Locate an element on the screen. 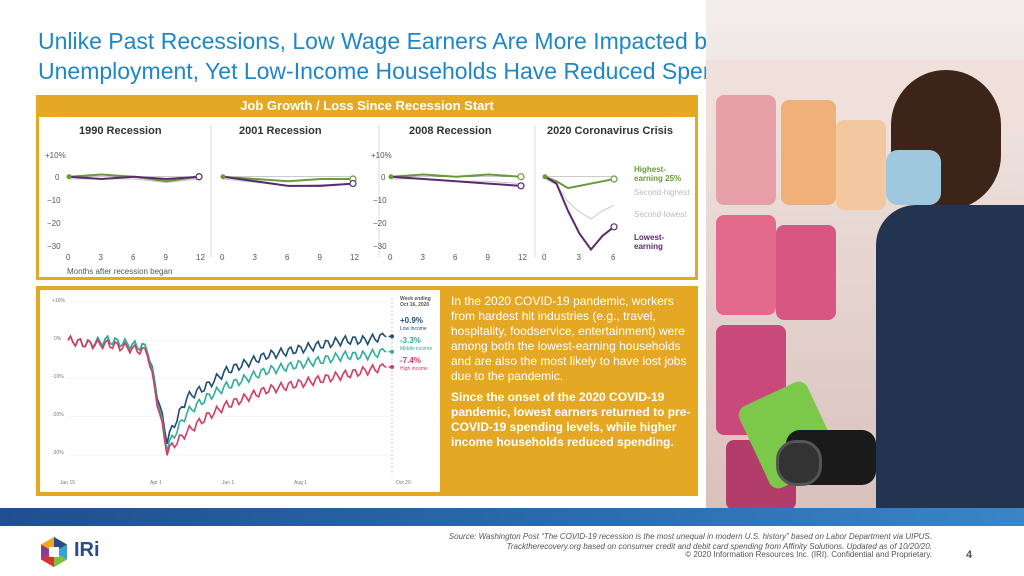  panel-2001-title: 2001 Recession is located at coordinates (280, 131).